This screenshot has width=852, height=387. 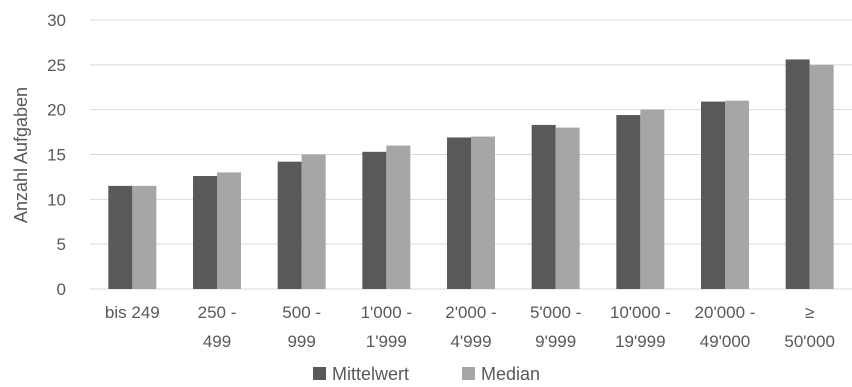 What do you see at coordinates (426, 374) in the screenshot?
I see `legend: Mittelwert Median` at bounding box center [426, 374].